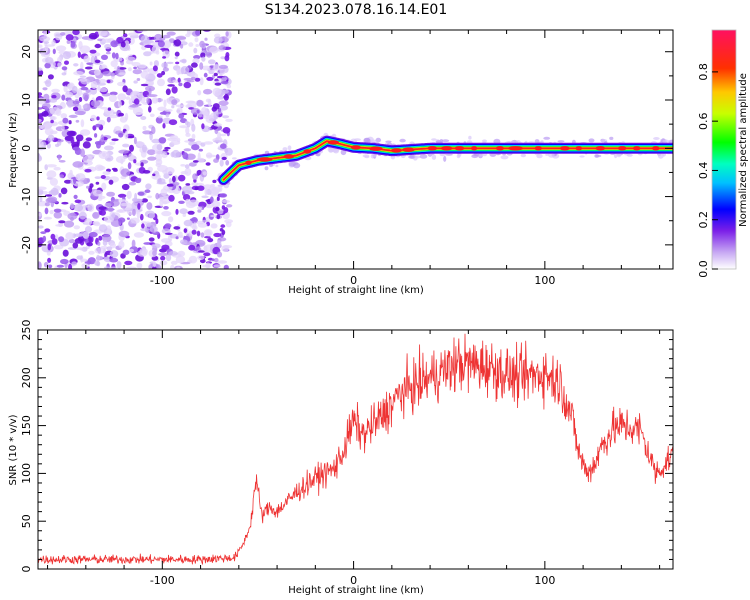  I want to click on x-tick-label: -100, so click(162, 580).